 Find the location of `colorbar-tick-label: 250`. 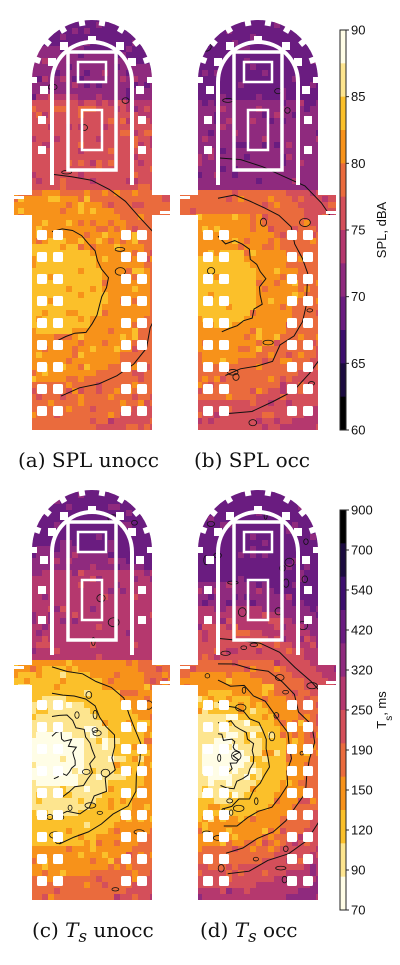

colorbar-tick-label: 250 is located at coordinates (362, 710).